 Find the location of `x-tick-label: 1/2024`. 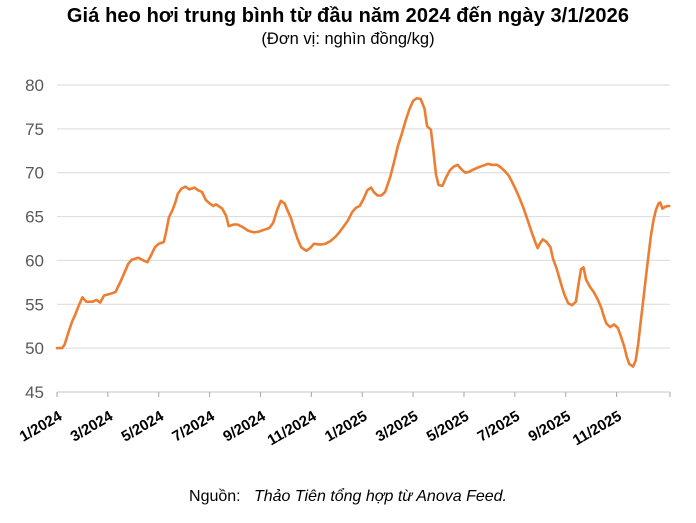

x-tick-label: 1/2024 is located at coordinates (41, 426).